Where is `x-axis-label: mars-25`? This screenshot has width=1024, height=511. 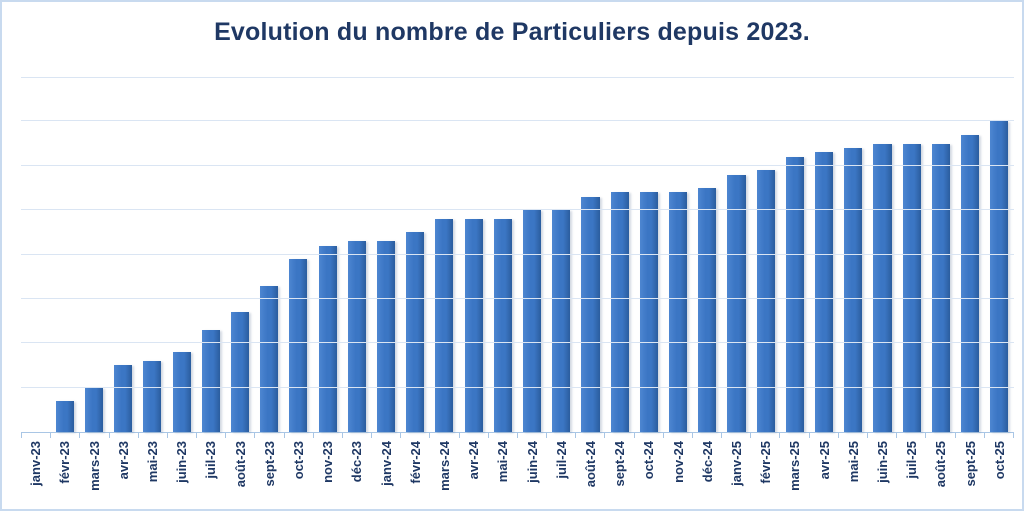 x-axis-label: mars-25 is located at coordinates (795, 466).